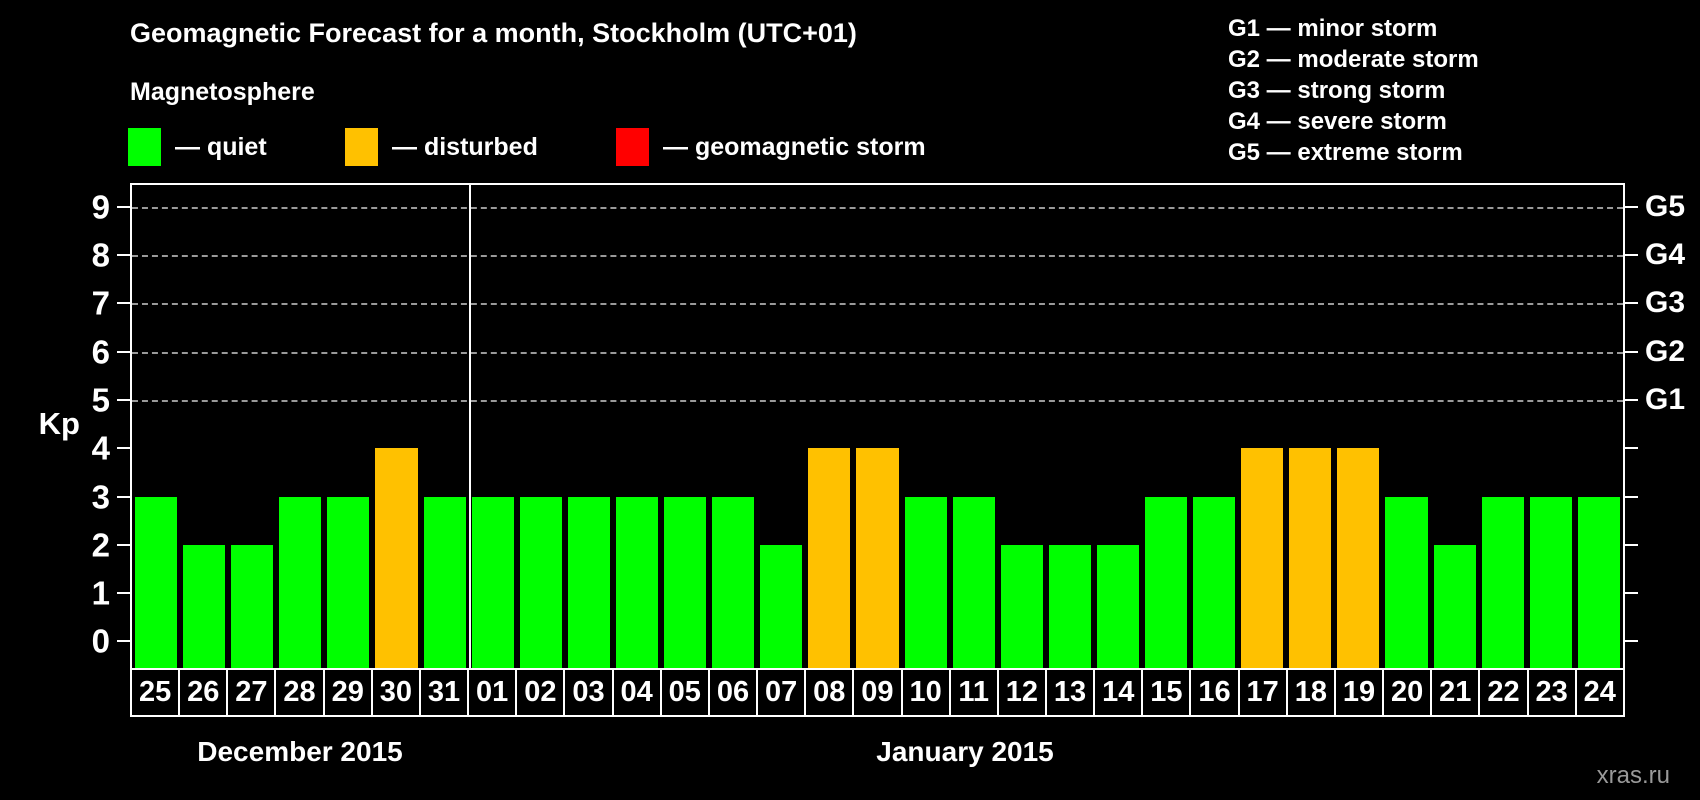 The width and height of the screenshot is (1700, 800). Describe the element at coordinates (221, 146) in the screenshot. I see `legend-item-label: — quiet` at that location.